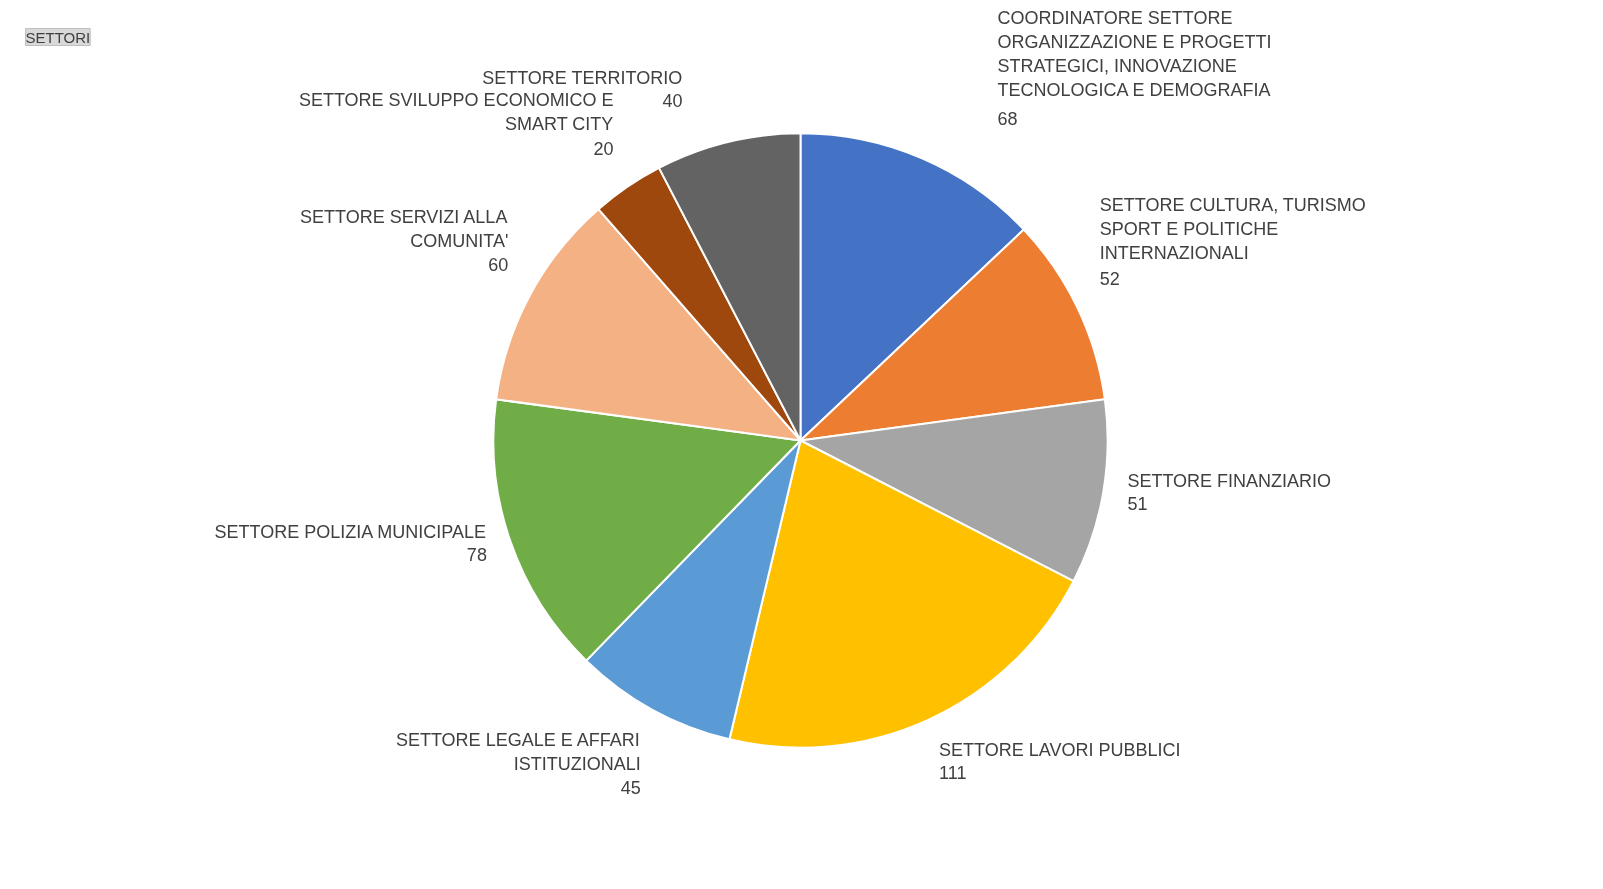 This screenshot has height=889, width=1603. Describe the element at coordinates (603, 149) in the screenshot. I see `data-label: 20` at that location.